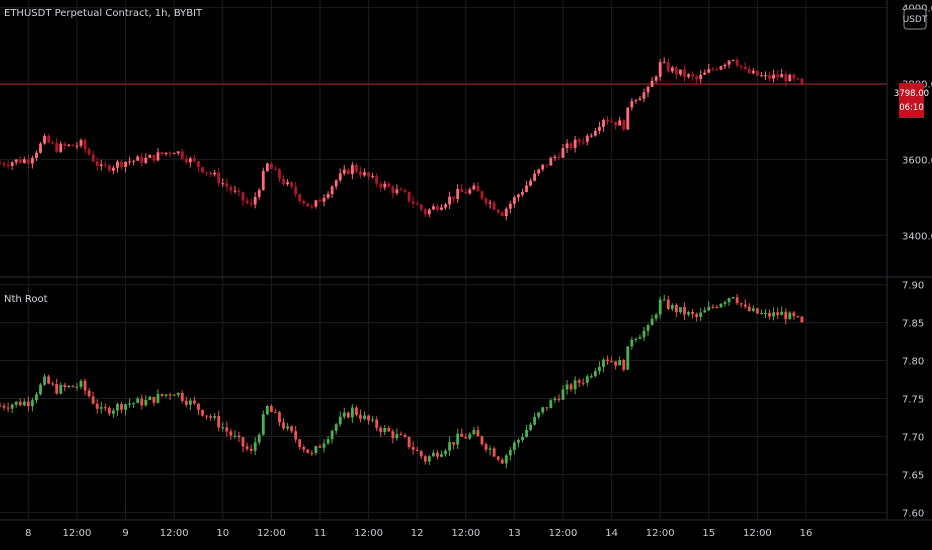 The width and height of the screenshot is (932, 550). What do you see at coordinates (611, 533) in the screenshot?
I see `time-axis-label: 14` at bounding box center [611, 533].